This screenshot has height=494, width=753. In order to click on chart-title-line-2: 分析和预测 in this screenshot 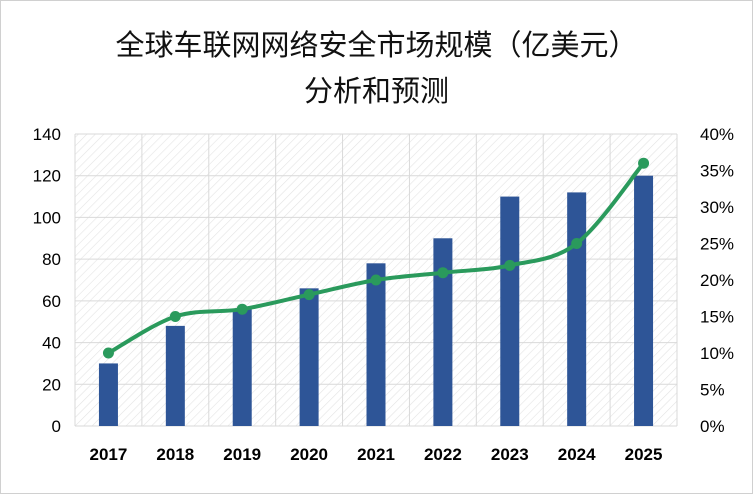, I will do `click(376, 91)`.